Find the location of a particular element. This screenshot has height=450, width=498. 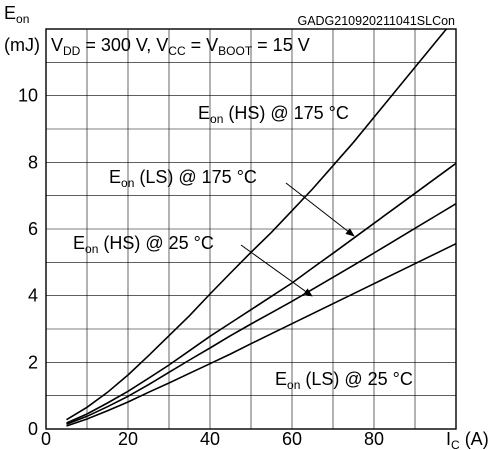

series-label-hs-175-sub: on is located at coordinates (216, 119).